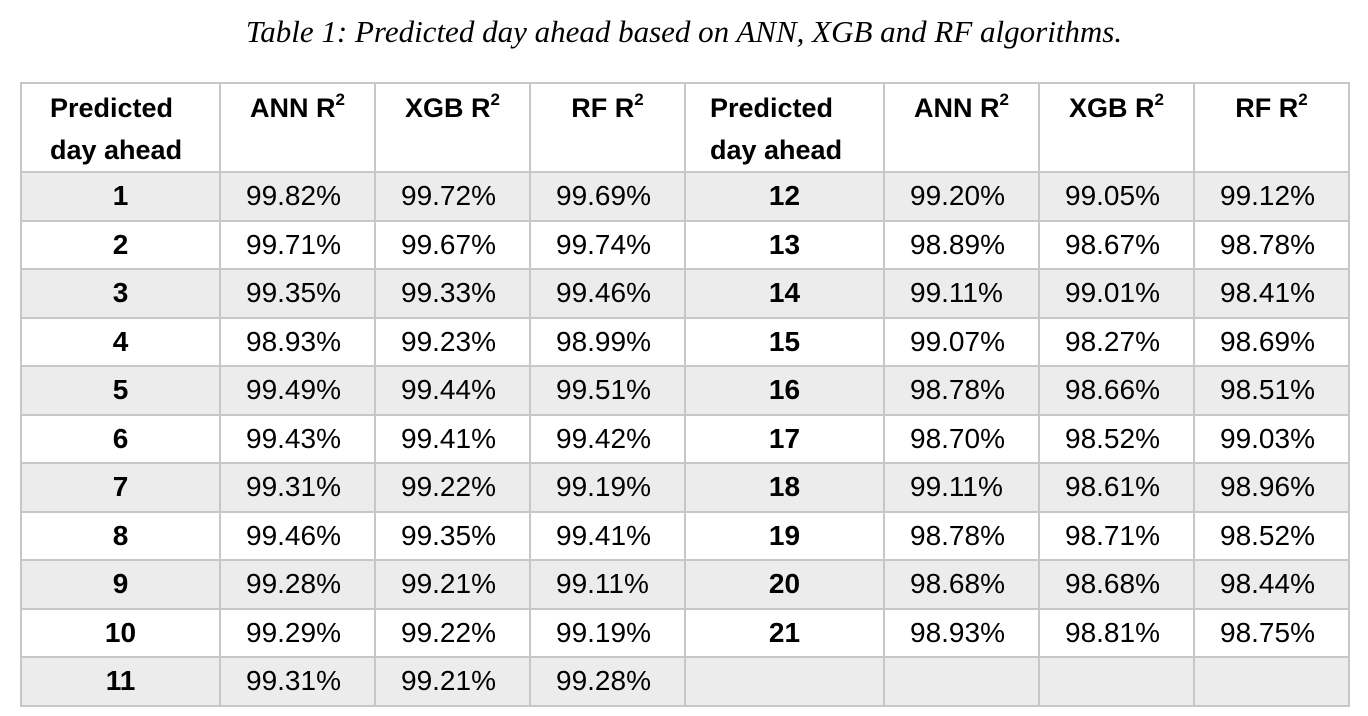 Image resolution: width=1368 pixels, height=716 pixels. Describe the element at coordinates (120, 244) in the screenshot. I see `day-cell: 2` at that location.